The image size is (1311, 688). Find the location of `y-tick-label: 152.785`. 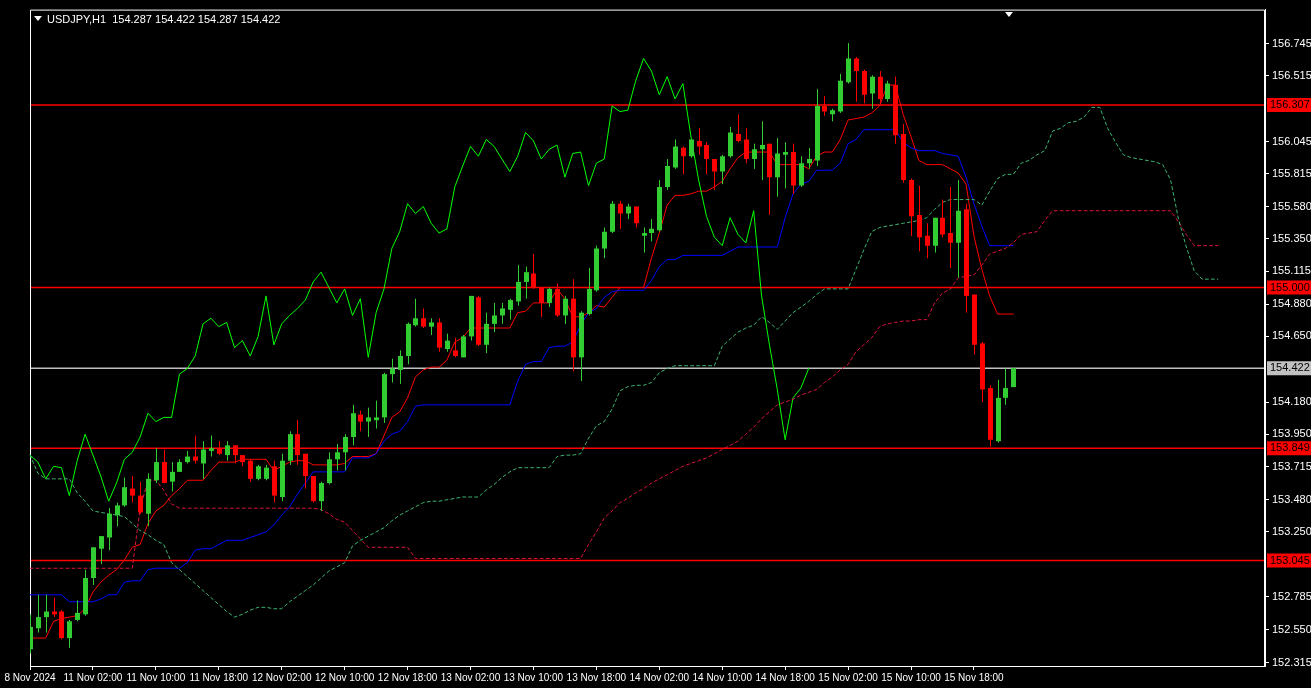

y-tick-label: 152.785 is located at coordinates (1291, 595).